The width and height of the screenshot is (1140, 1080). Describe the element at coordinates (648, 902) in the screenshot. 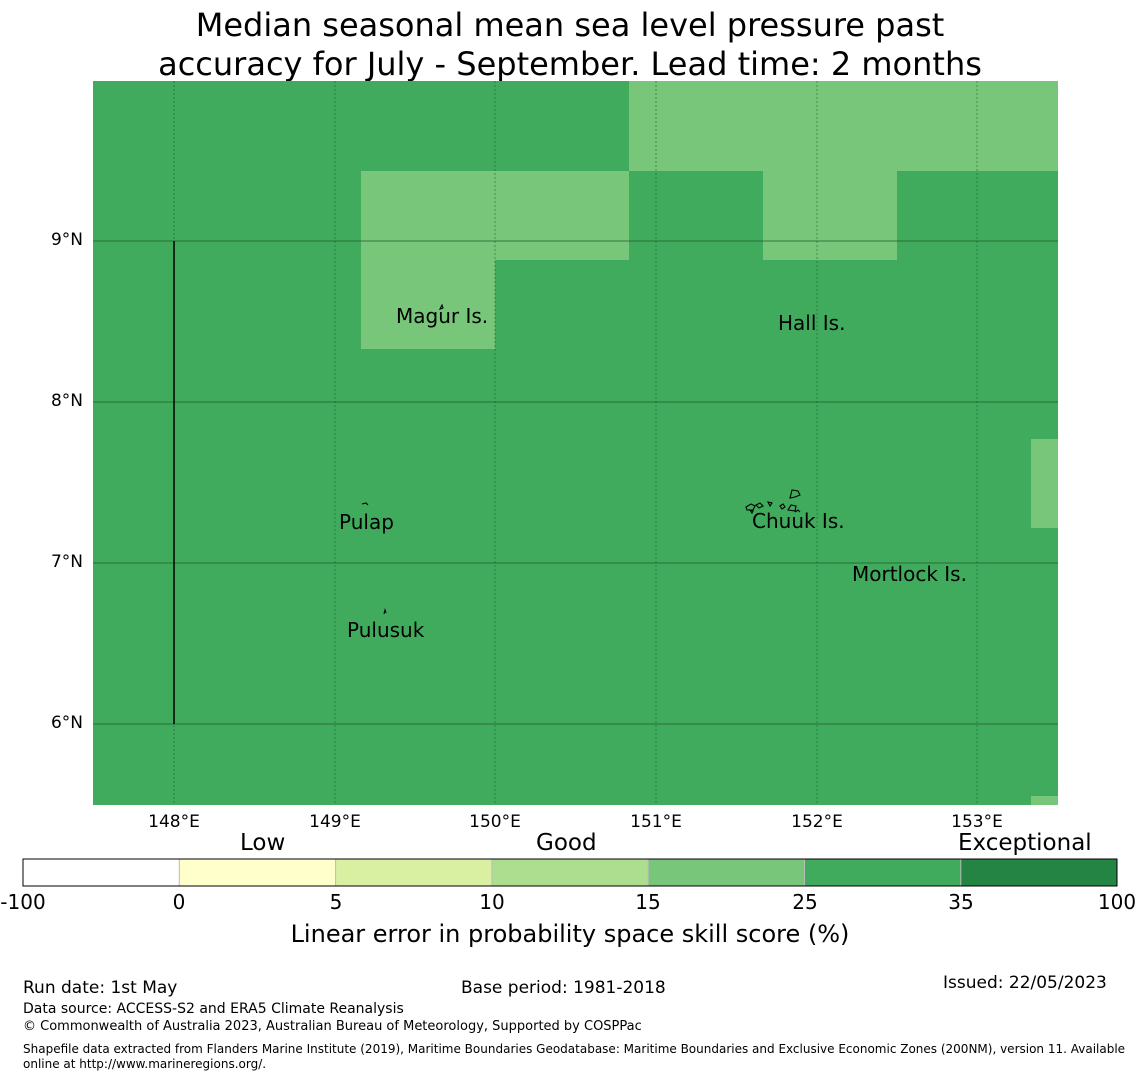

I see `colorbar-tick: 15` at that location.